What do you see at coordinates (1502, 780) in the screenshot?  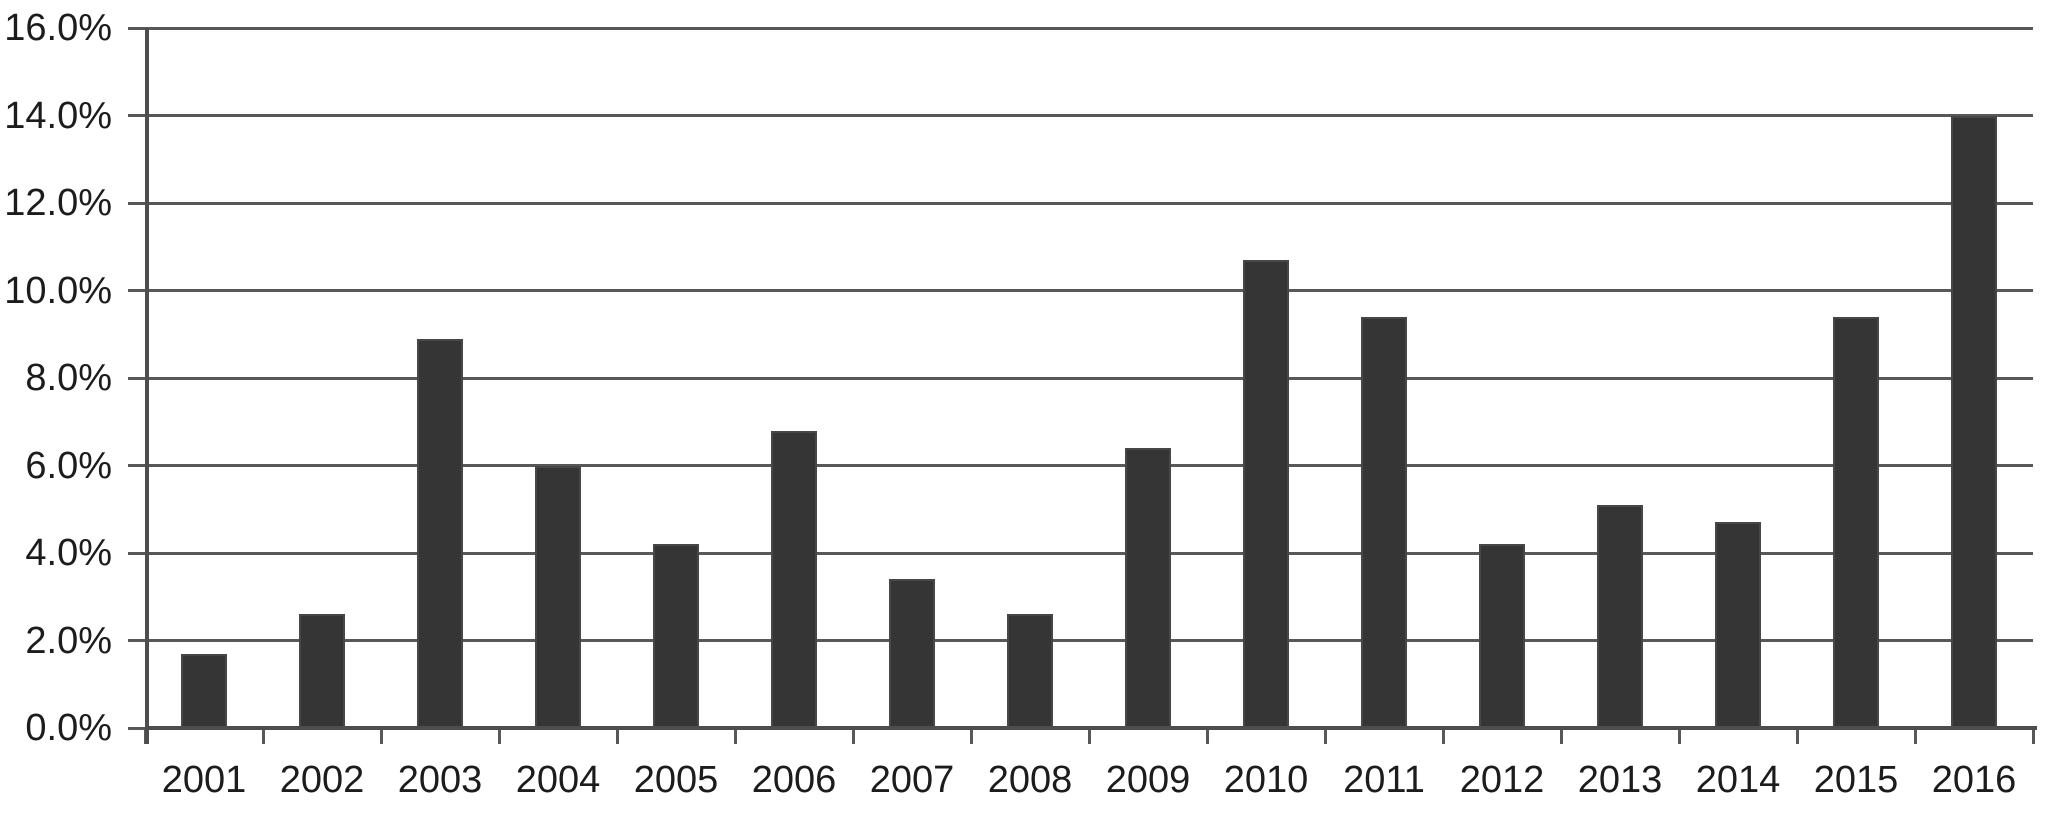 I see `x-tick-label-2012: 2012` at bounding box center [1502, 780].